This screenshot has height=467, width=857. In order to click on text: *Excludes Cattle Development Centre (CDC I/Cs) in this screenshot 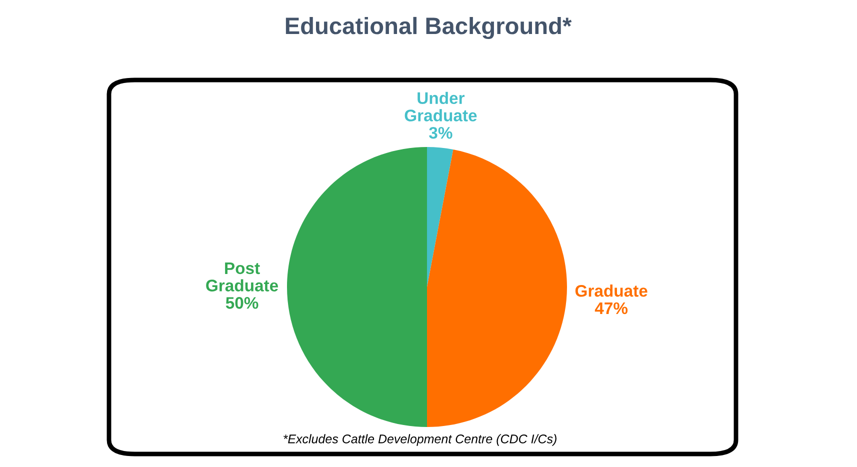, I will do `click(420, 440)`.